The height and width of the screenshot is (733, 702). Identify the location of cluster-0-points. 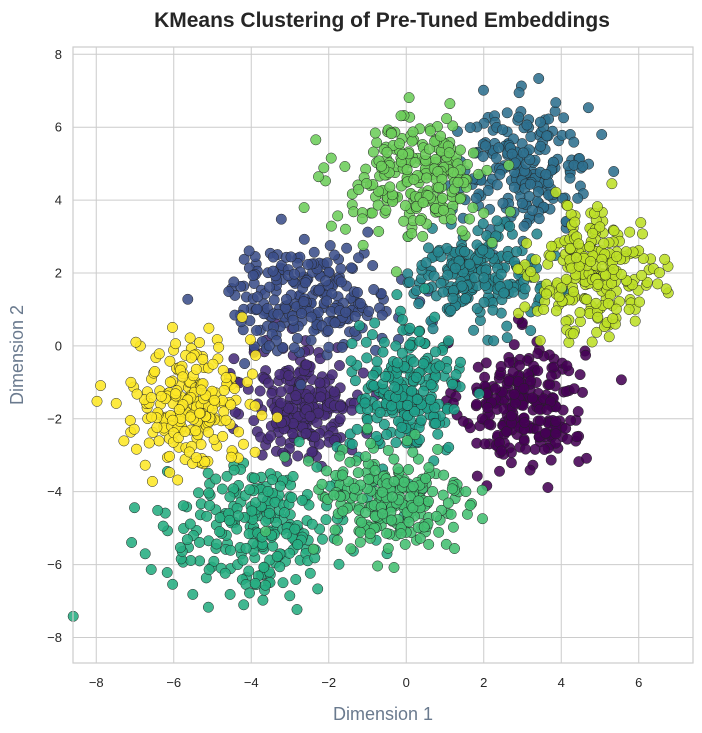
(528, 403).